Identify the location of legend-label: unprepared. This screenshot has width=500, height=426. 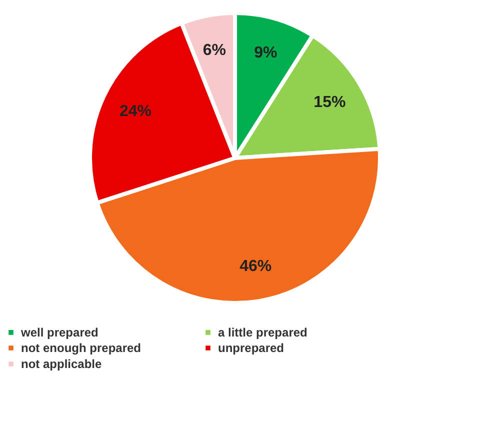
(251, 348).